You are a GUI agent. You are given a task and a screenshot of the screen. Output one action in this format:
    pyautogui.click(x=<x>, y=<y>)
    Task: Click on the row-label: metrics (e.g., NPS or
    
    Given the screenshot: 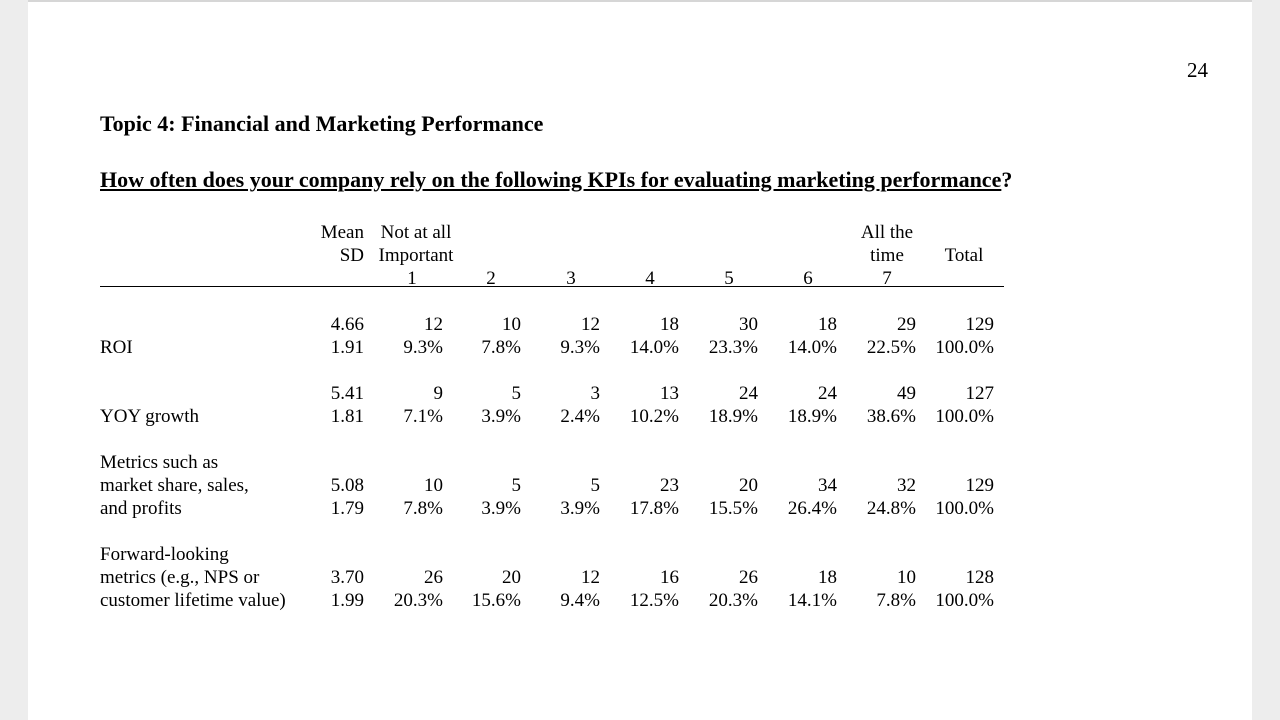 What is the action you would take?
    pyautogui.click(x=180, y=577)
    